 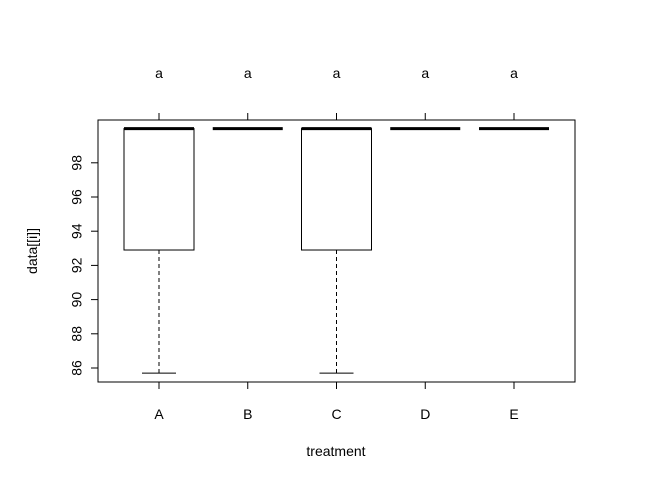 I want to click on group-label-B: a, so click(x=248, y=73).